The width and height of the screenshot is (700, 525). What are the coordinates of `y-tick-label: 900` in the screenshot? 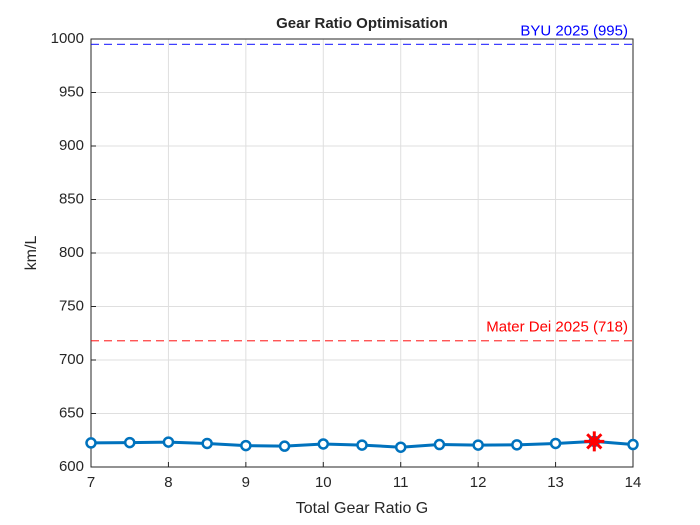 It's located at (71, 145).